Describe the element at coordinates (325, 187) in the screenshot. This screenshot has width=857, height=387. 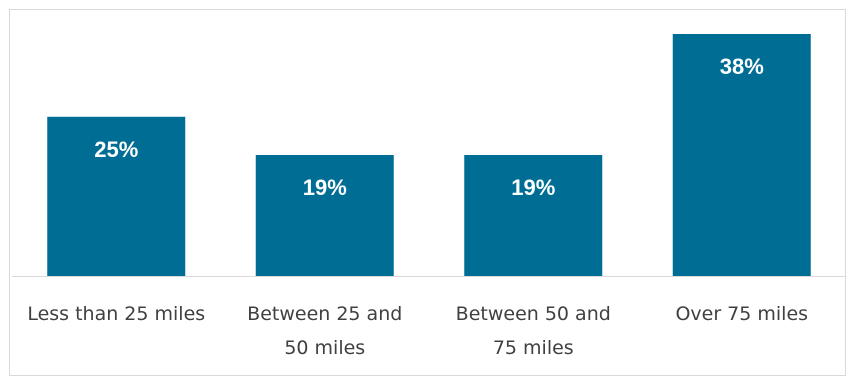
I see `data-label-2: 19%` at that location.